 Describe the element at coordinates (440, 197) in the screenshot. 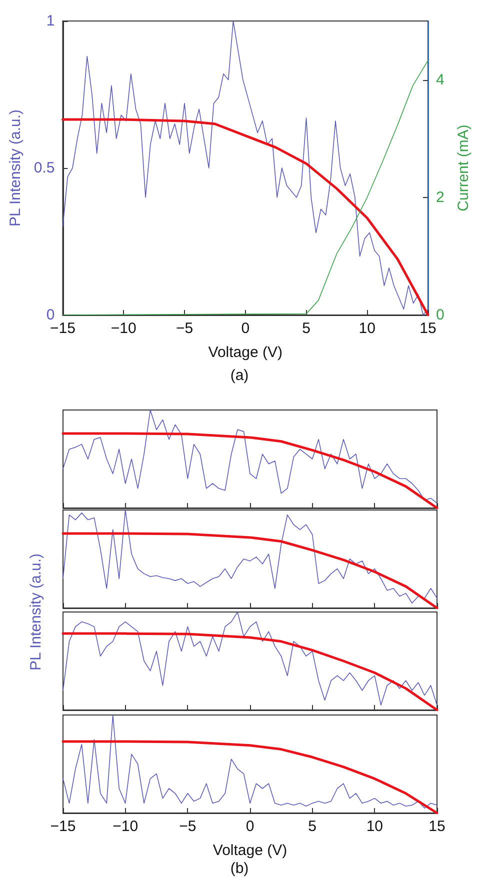

I see `y2-tick-label: 2` at that location.